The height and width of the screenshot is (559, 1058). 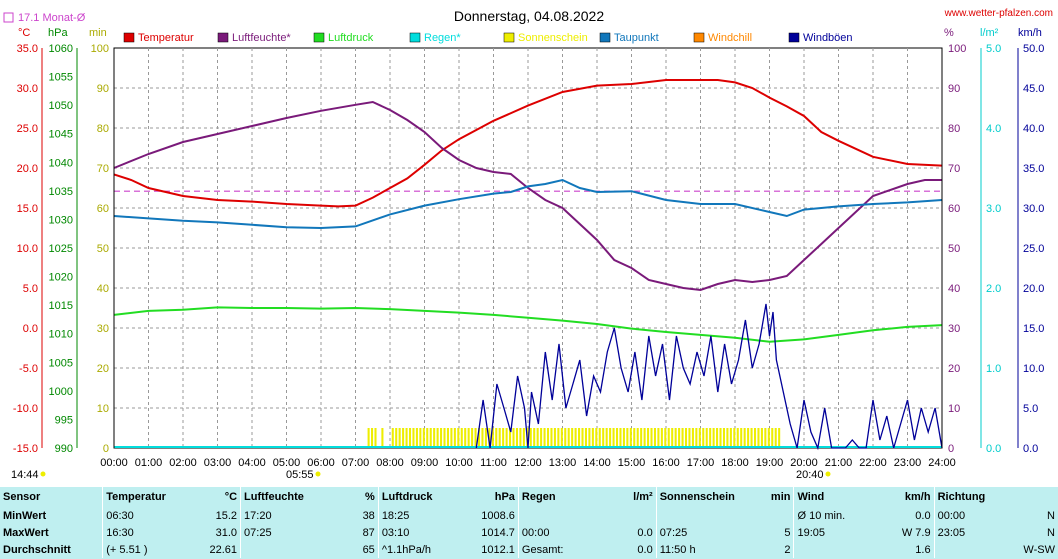 I want to click on x-tick-label: 06:00, so click(x=321, y=463).